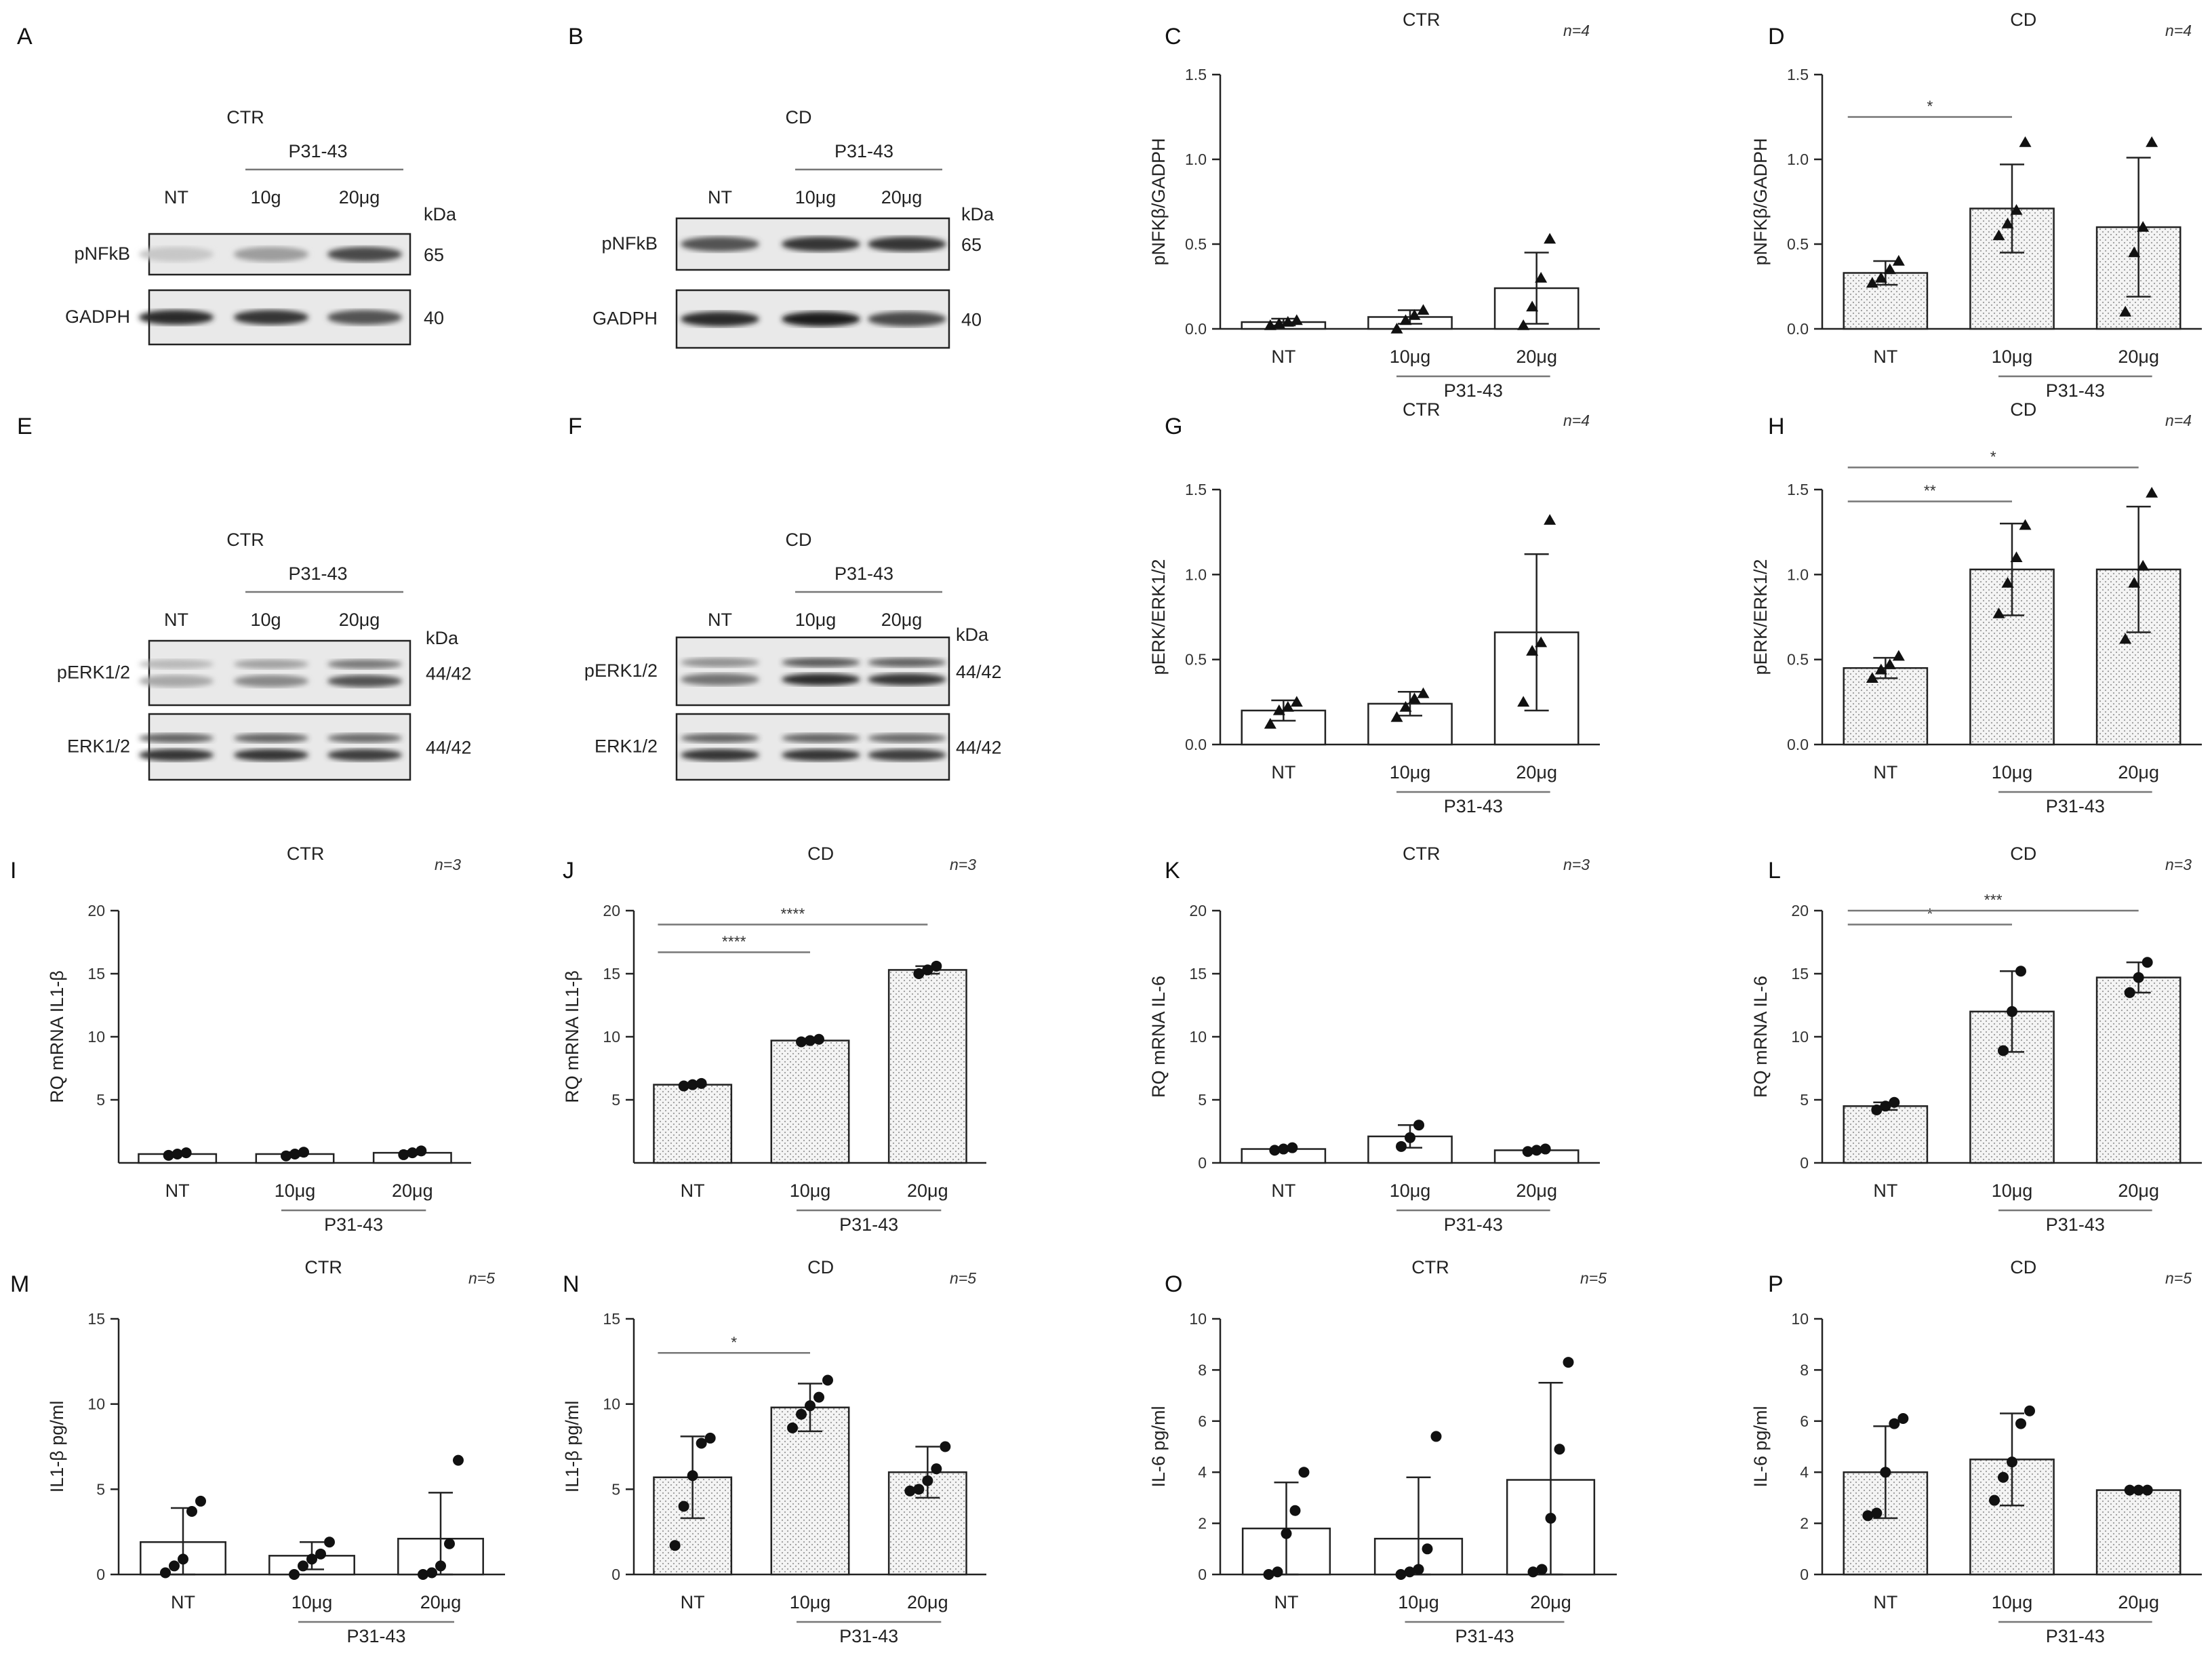 Image resolution: width=2212 pixels, height=1666 pixels. What do you see at coordinates (449, 674) in the screenshot?
I see `blot-mw-label: 44/42` at bounding box center [449, 674].